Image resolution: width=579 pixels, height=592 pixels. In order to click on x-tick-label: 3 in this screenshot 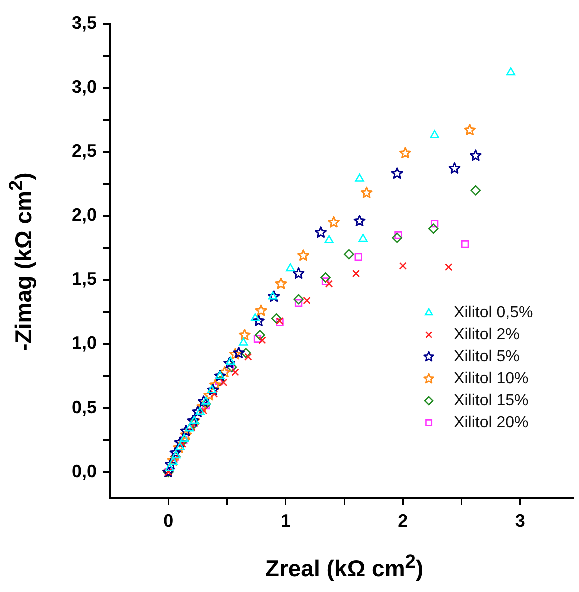, I will do `click(520, 520)`.